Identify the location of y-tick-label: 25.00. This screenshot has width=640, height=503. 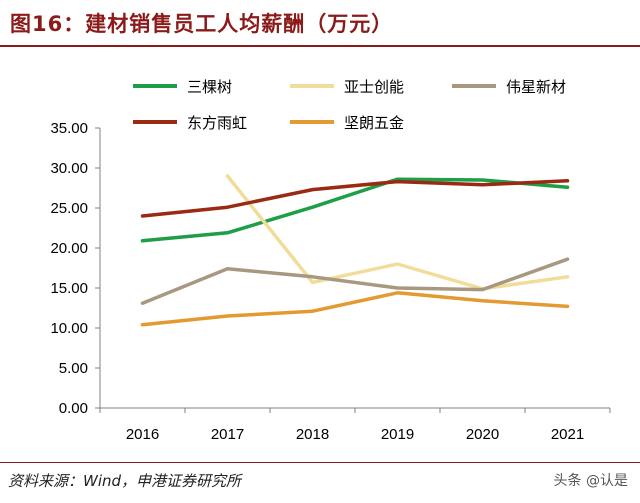
(69, 208).